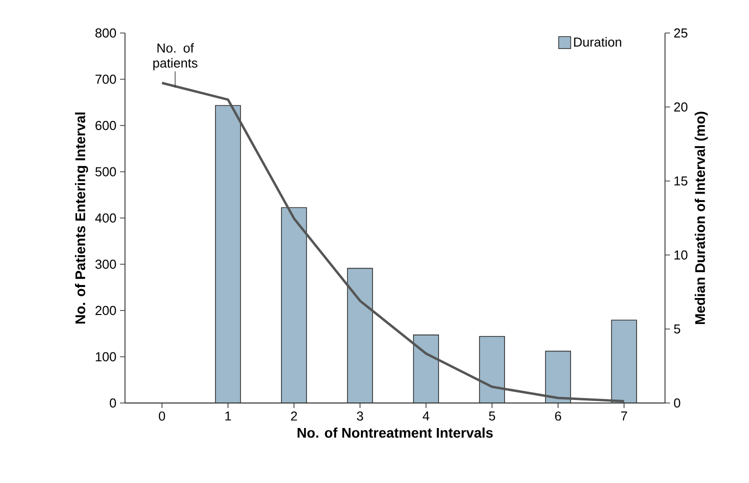 This screenshot has width=749, height=483. I want to click on y-tick-label: 200, so click(106, 311).